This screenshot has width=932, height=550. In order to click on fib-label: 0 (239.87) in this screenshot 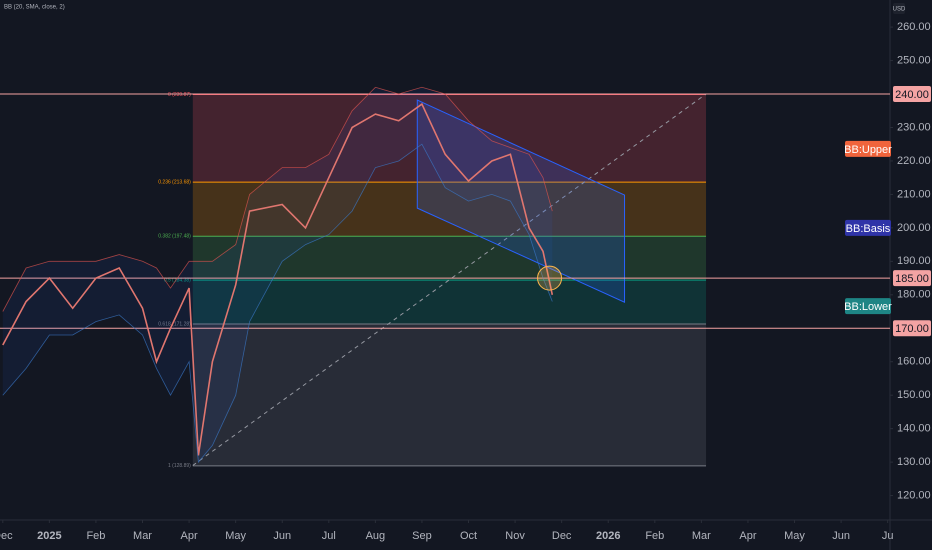, I will do `click(179, 95)`.